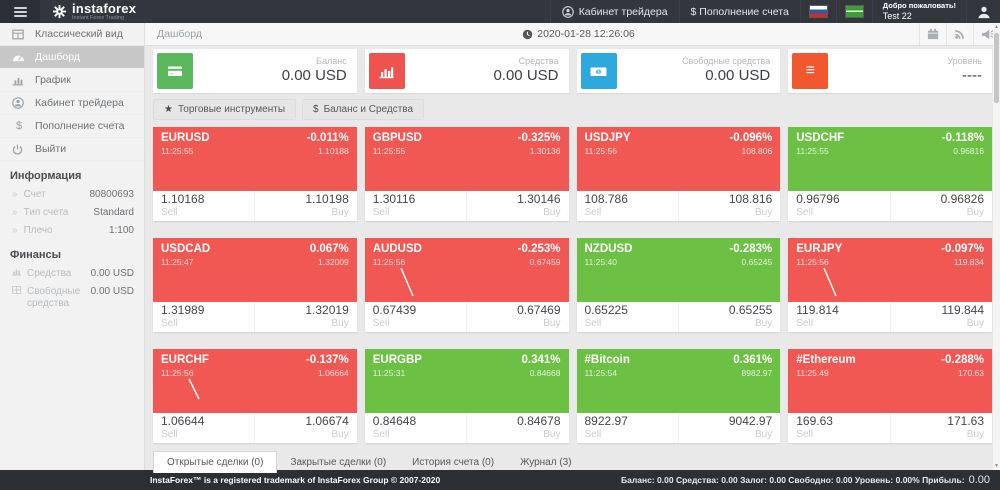 The width and height of the screenshot is (1000, 490). I want to click on buy-button: 1.10198 Buy, so click(305, 206).